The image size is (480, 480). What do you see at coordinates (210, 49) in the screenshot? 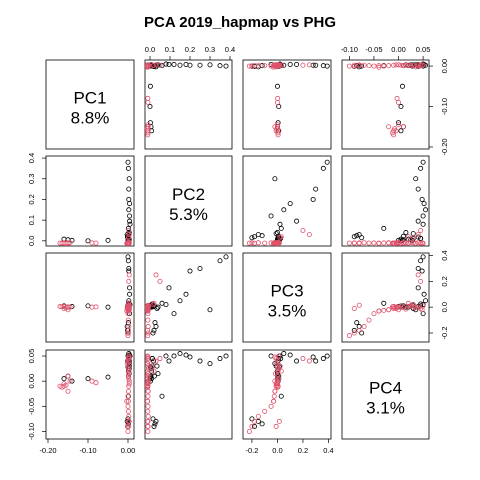
I see `axis-tick-label: 0.3` at bounding box center [210, 49].